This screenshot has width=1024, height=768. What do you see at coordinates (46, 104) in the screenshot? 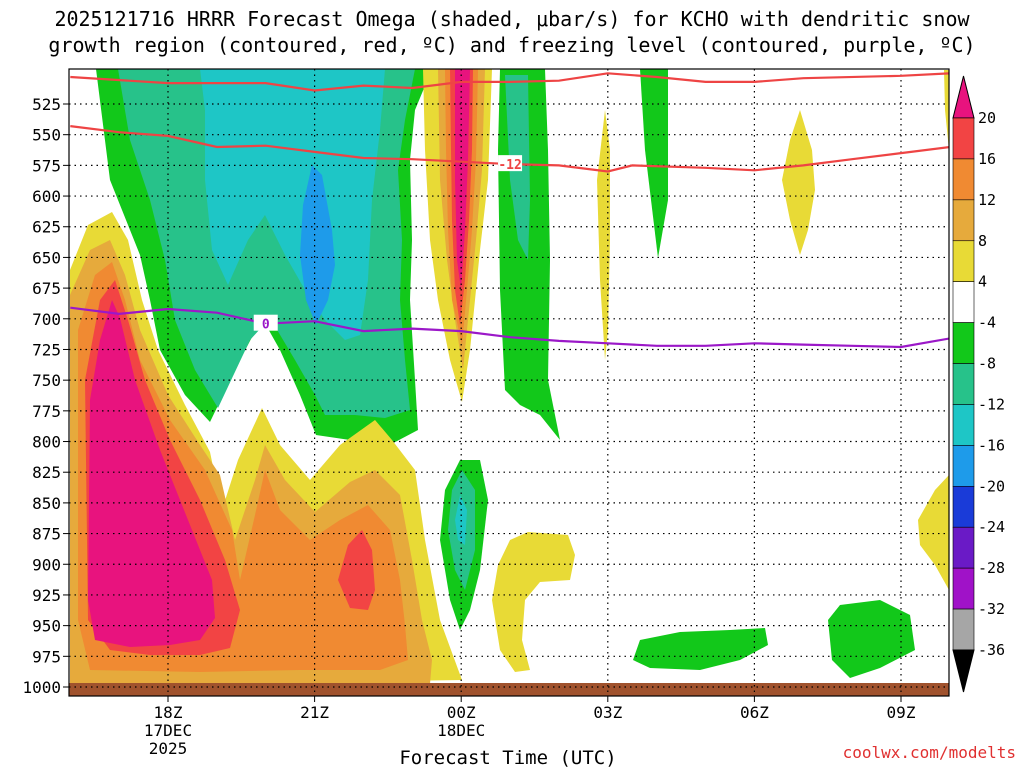
I see `y-tick-label: 525` at bounding box center [46, 104].